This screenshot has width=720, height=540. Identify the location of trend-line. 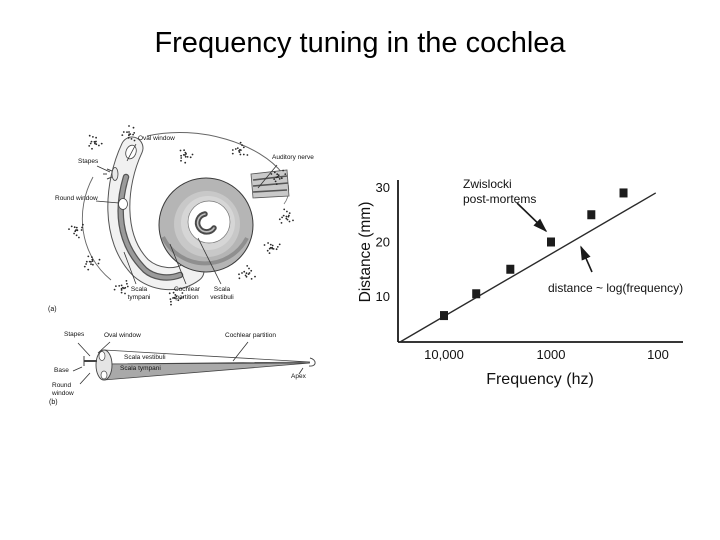
(528, 267).